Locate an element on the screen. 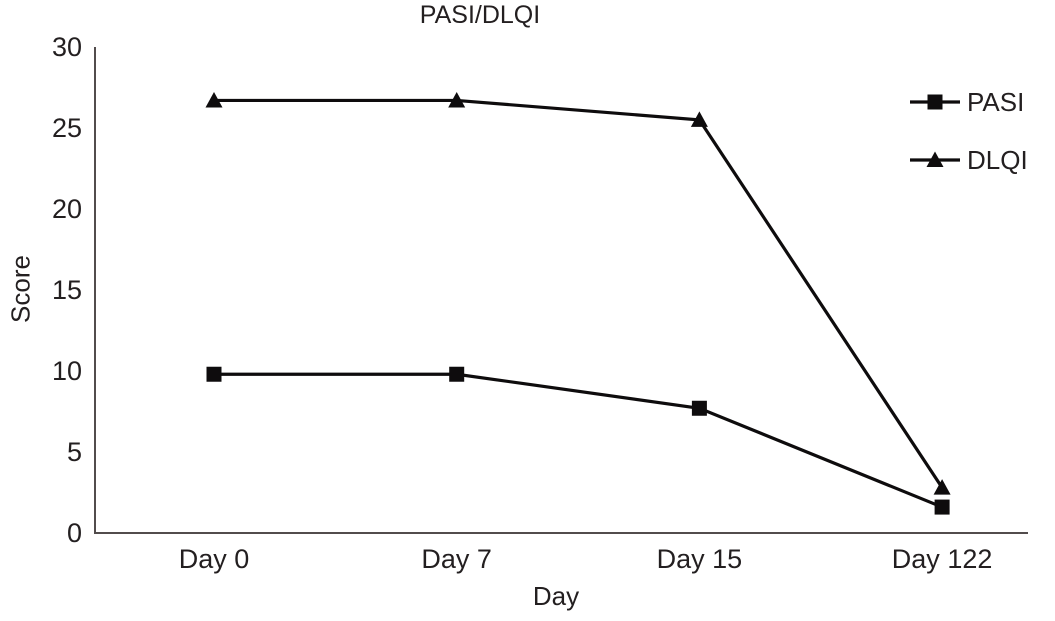  legend-label-dlqi: DLQI is located at coordinates (997, 159).